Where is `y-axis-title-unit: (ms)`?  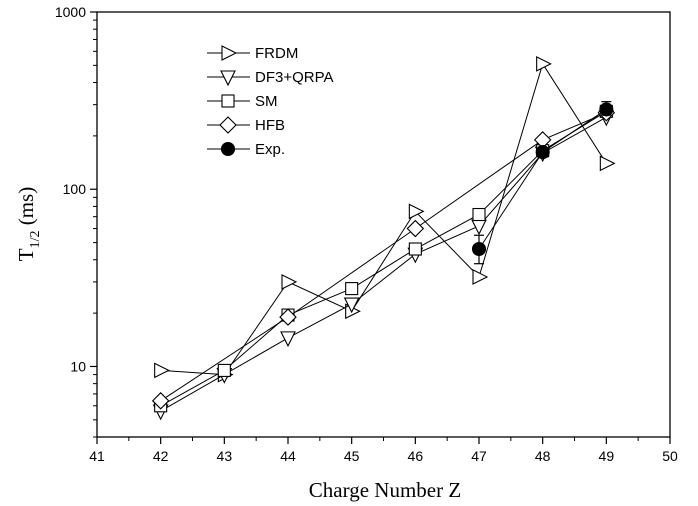 y-axis-title-unit: (ms) is located at coordinates (26, 209).